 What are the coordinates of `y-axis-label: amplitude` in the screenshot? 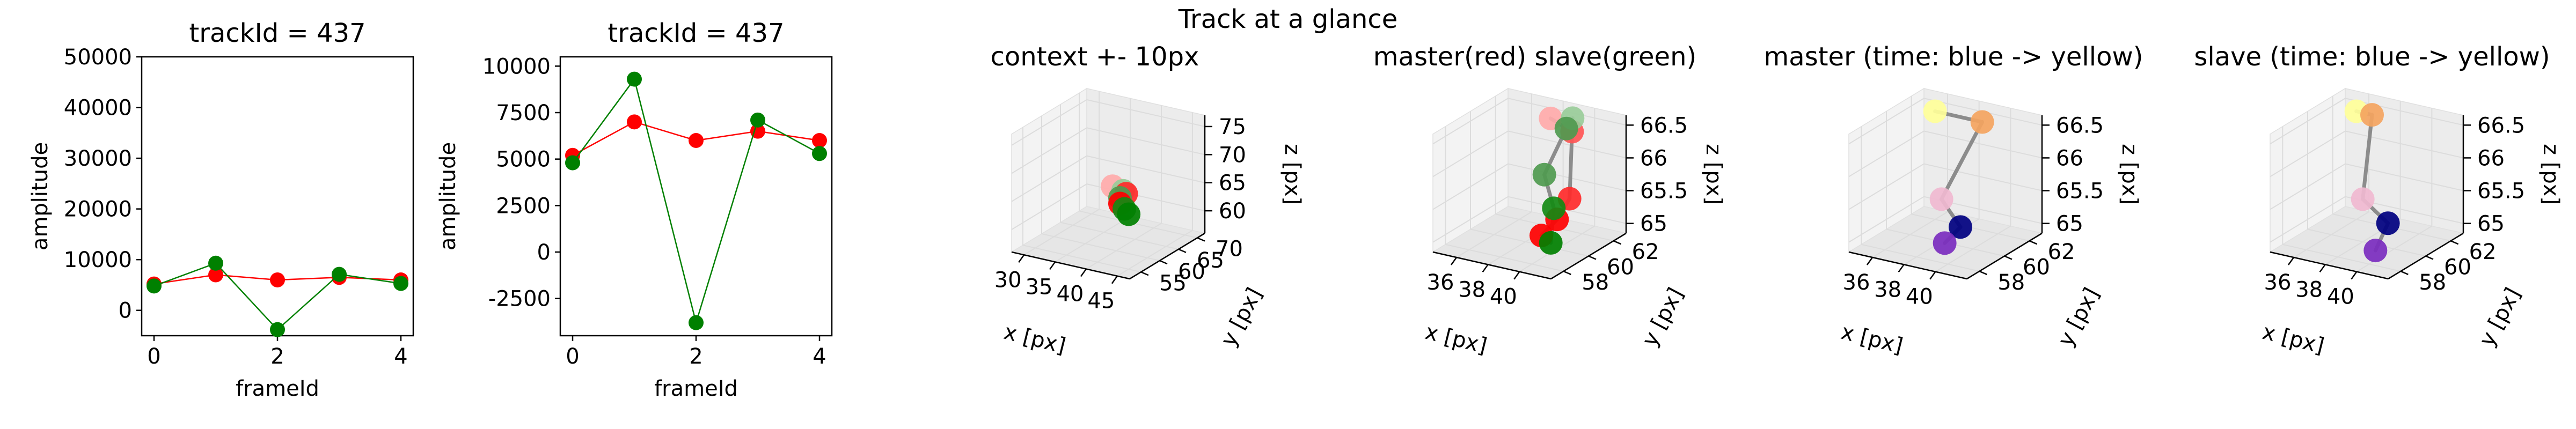 It's located at (40, 196).